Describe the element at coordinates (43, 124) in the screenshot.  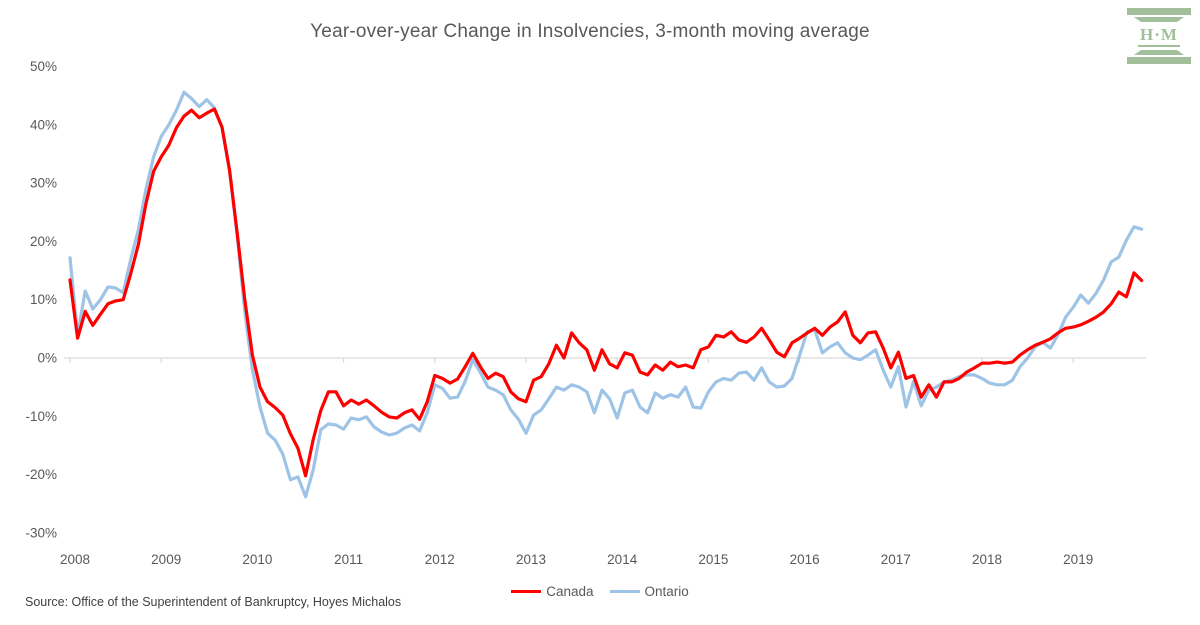
I see `y-axis-label: 40%` at that location.